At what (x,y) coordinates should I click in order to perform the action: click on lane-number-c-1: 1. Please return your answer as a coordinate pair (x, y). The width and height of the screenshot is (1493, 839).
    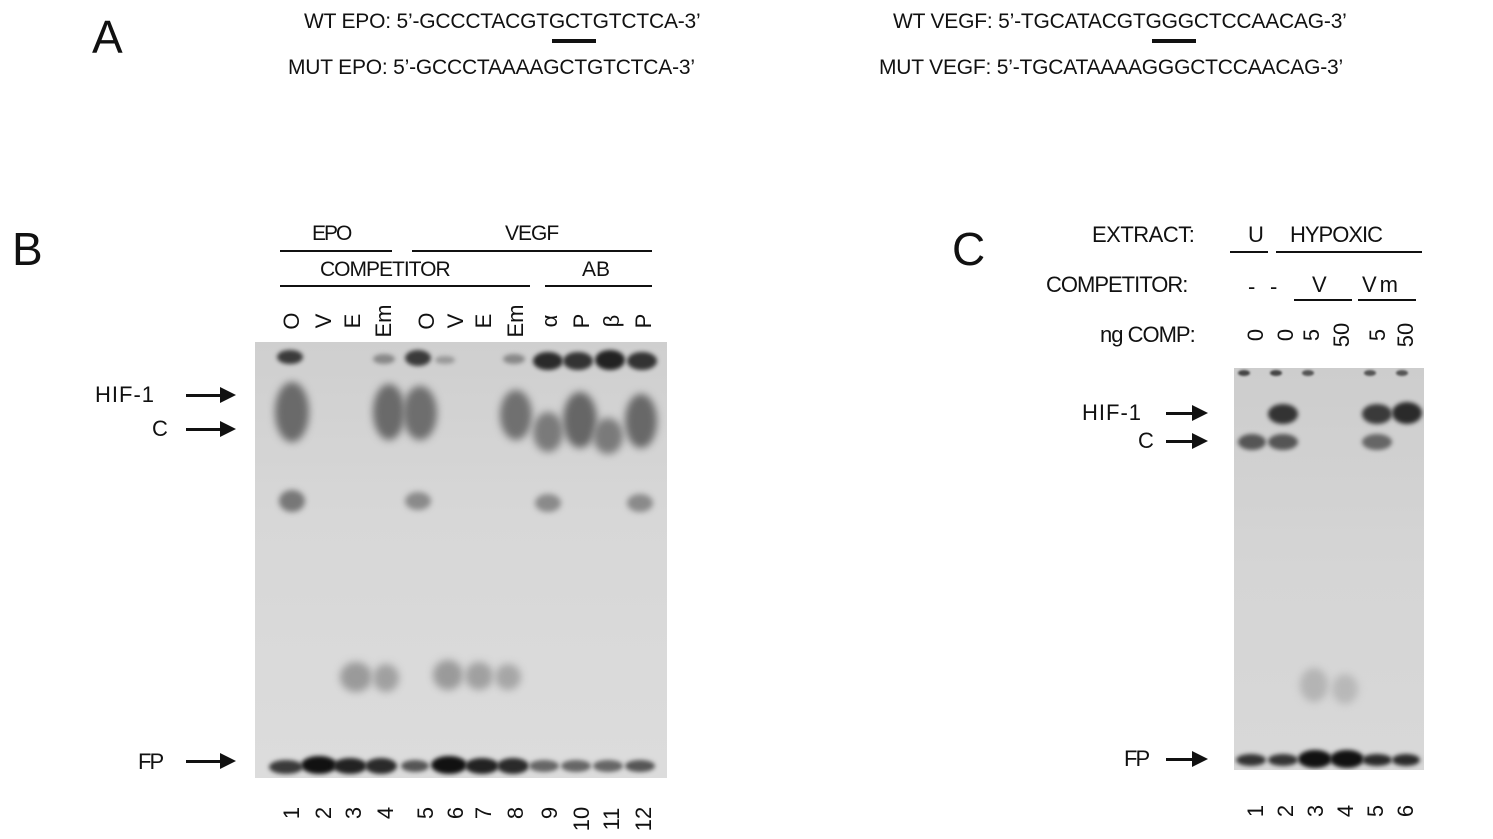
    Looking at the image, I should click on (1255, 811).